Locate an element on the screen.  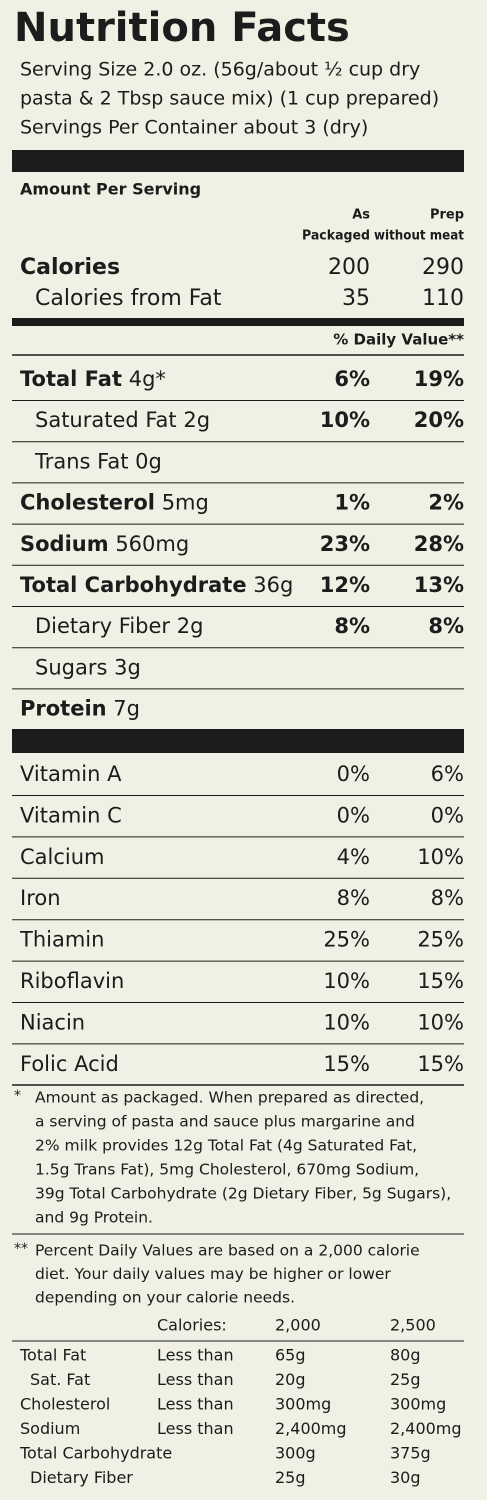
calorie-value: 35 is located at coordinates (356, 298).